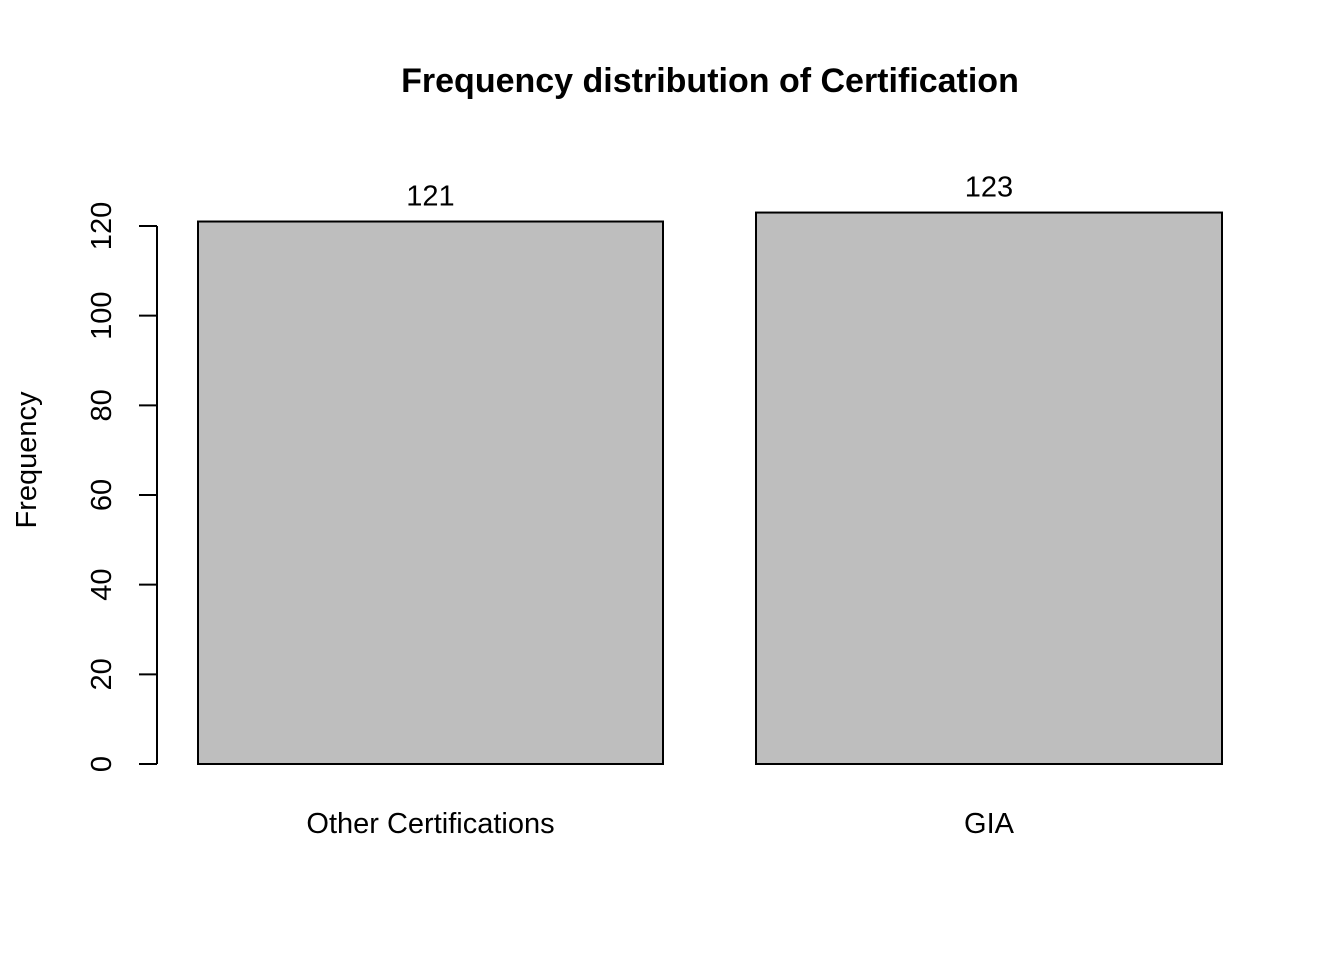  I want to click on y-tick-label: 20, so click(102, 674).